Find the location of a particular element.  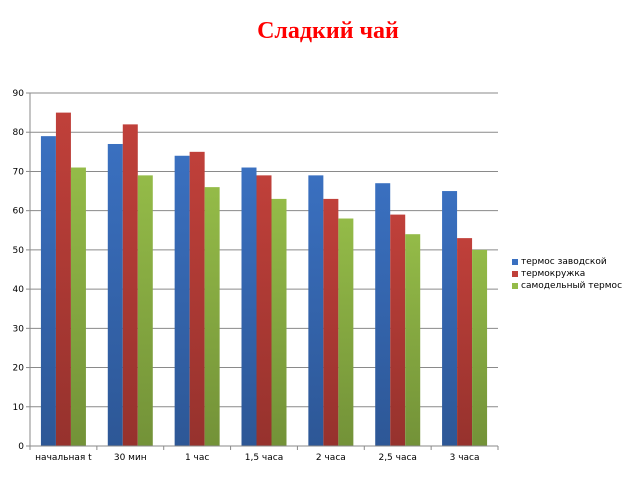

y-tick-label: 30 is located at coordinates (19, 329).